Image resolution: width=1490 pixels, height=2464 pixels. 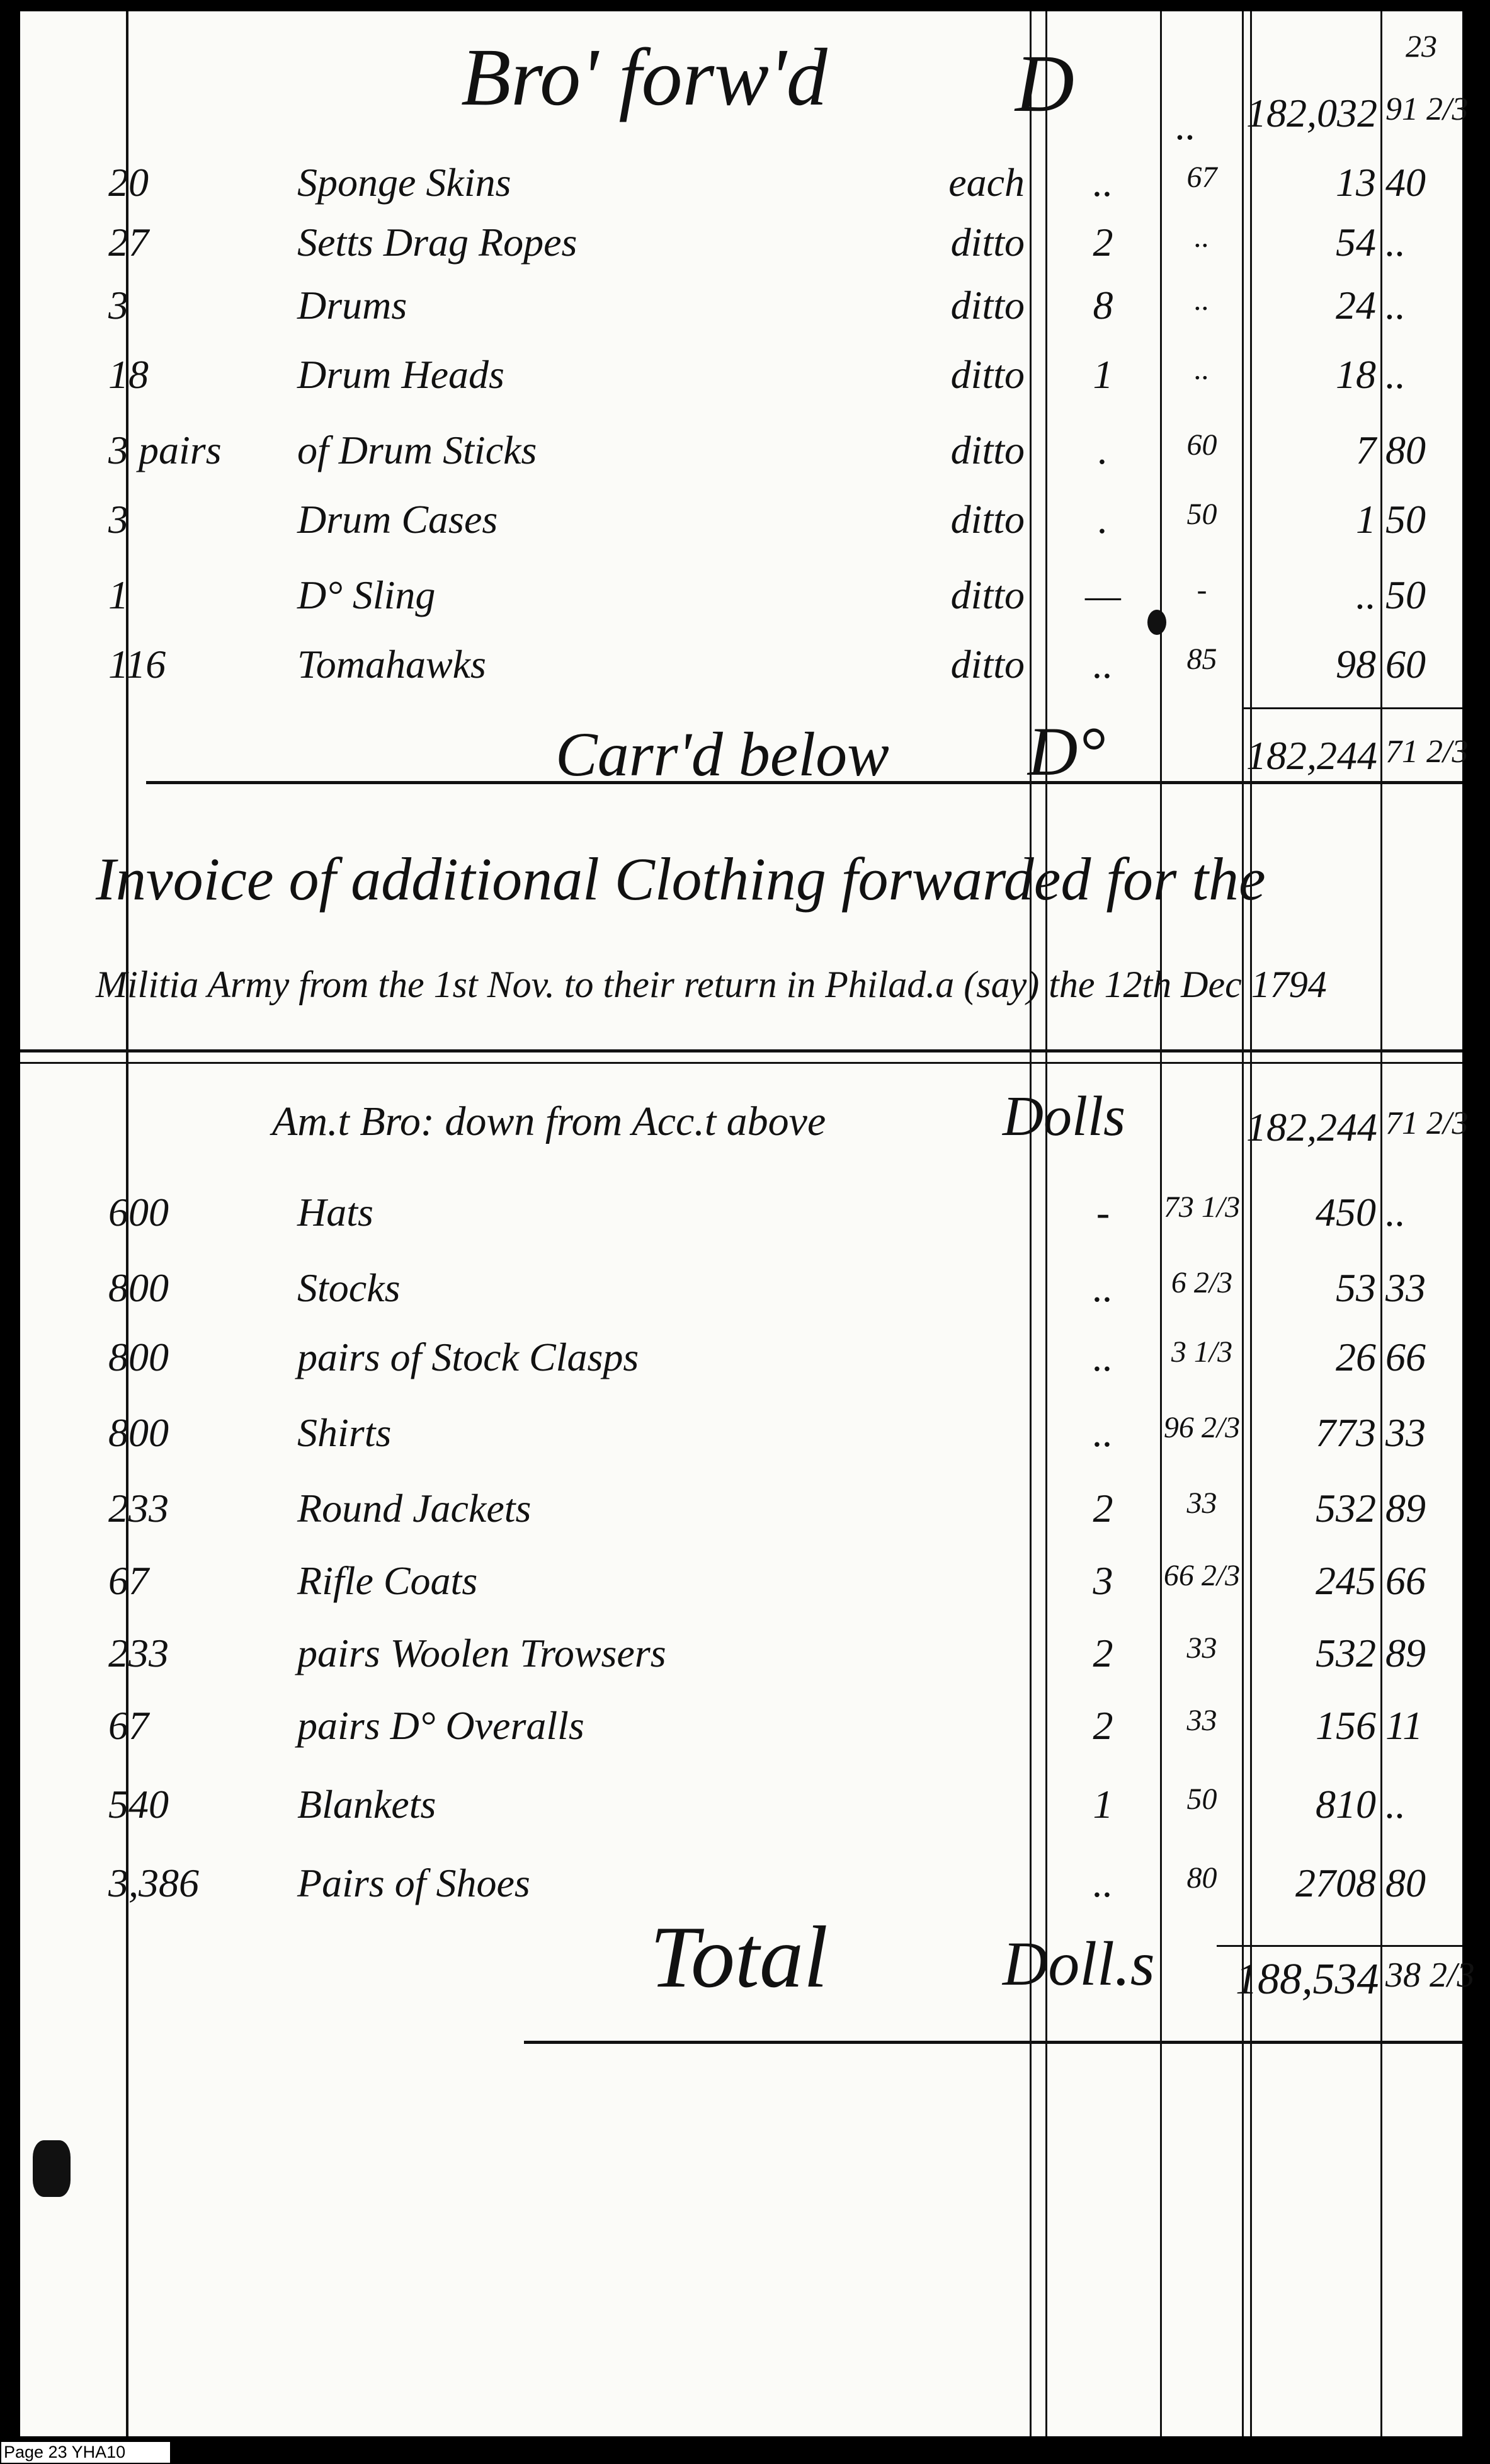 What do you see at coordinates (549, 1121) in the screenshot?
I see `brought-down-label: Am.t Bro: down from Acc.t above` at bounding box center [549, 1121].